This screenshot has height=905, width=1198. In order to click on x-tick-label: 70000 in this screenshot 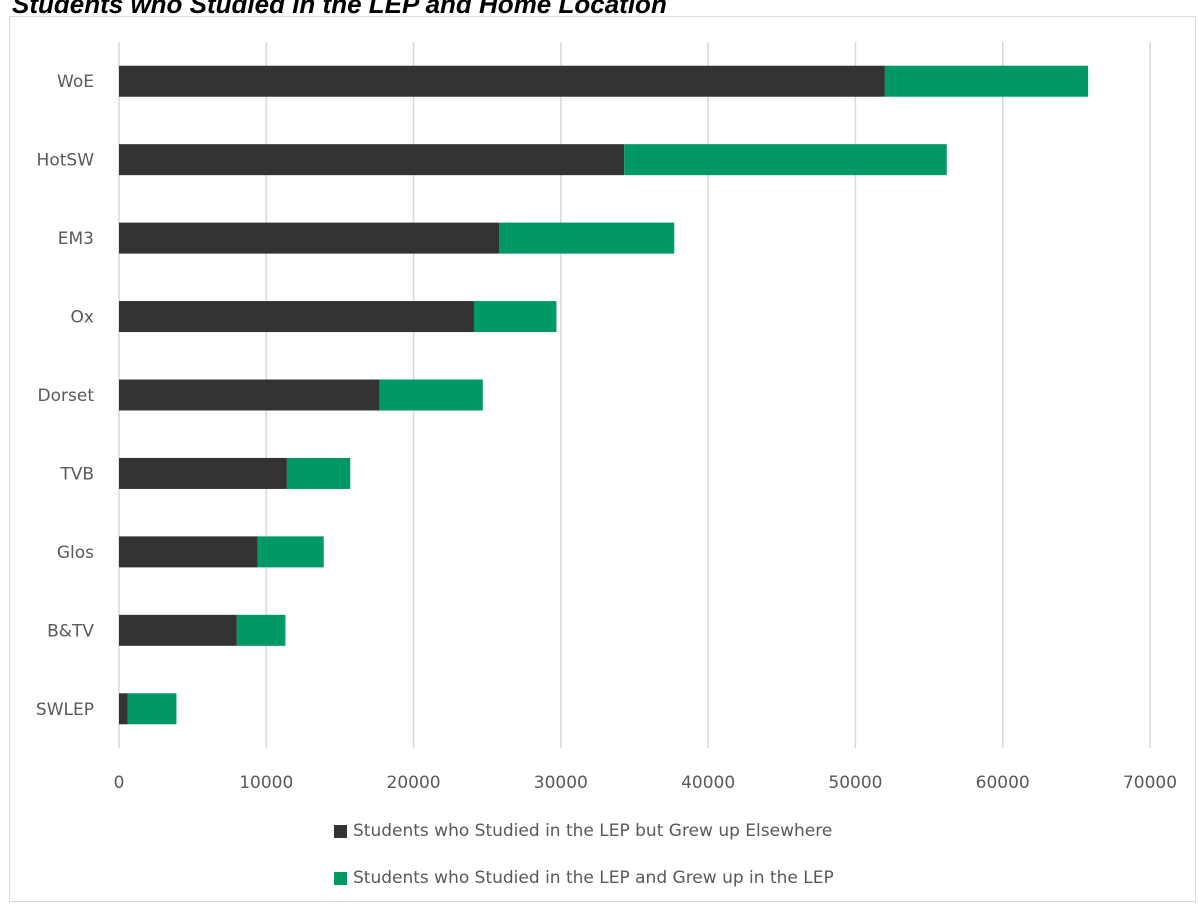, I will do `click(1150, 783)`.